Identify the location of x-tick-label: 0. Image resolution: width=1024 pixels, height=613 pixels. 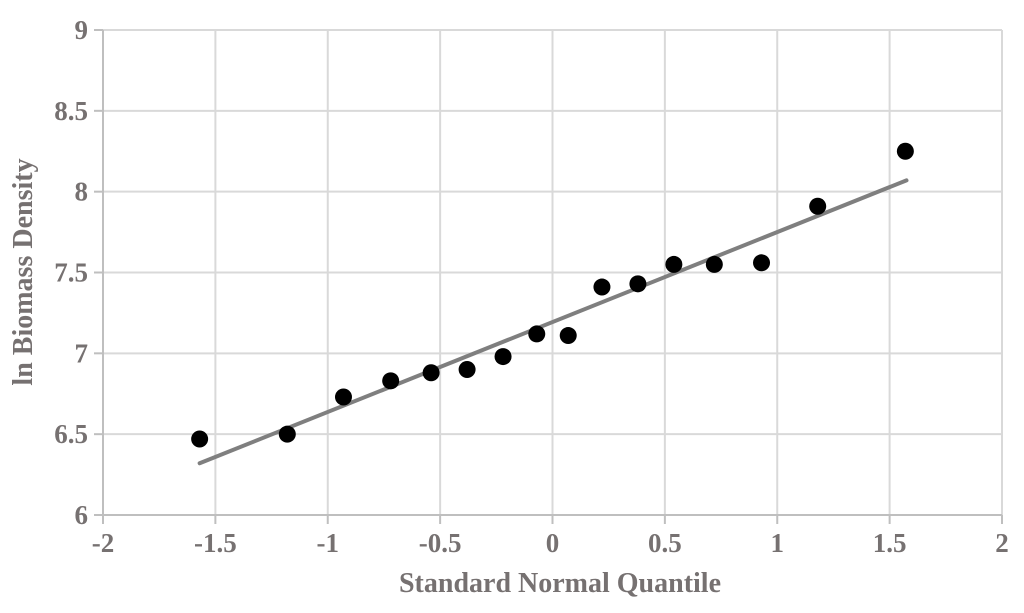
(553, 543).